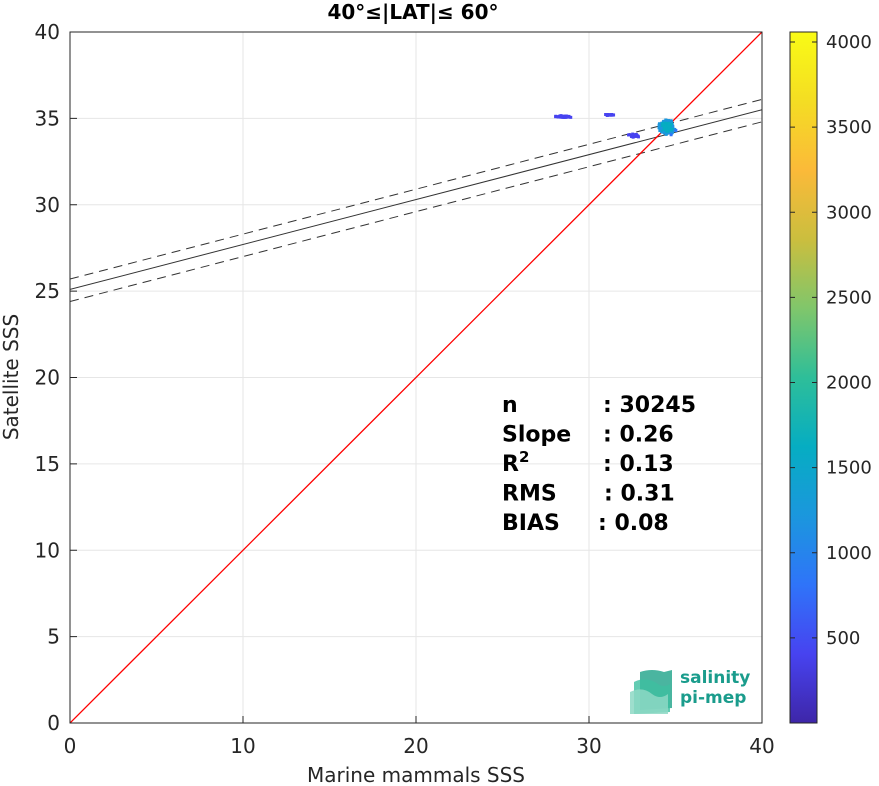  I want to click on y-tick-label: 20, so click(47, 378).